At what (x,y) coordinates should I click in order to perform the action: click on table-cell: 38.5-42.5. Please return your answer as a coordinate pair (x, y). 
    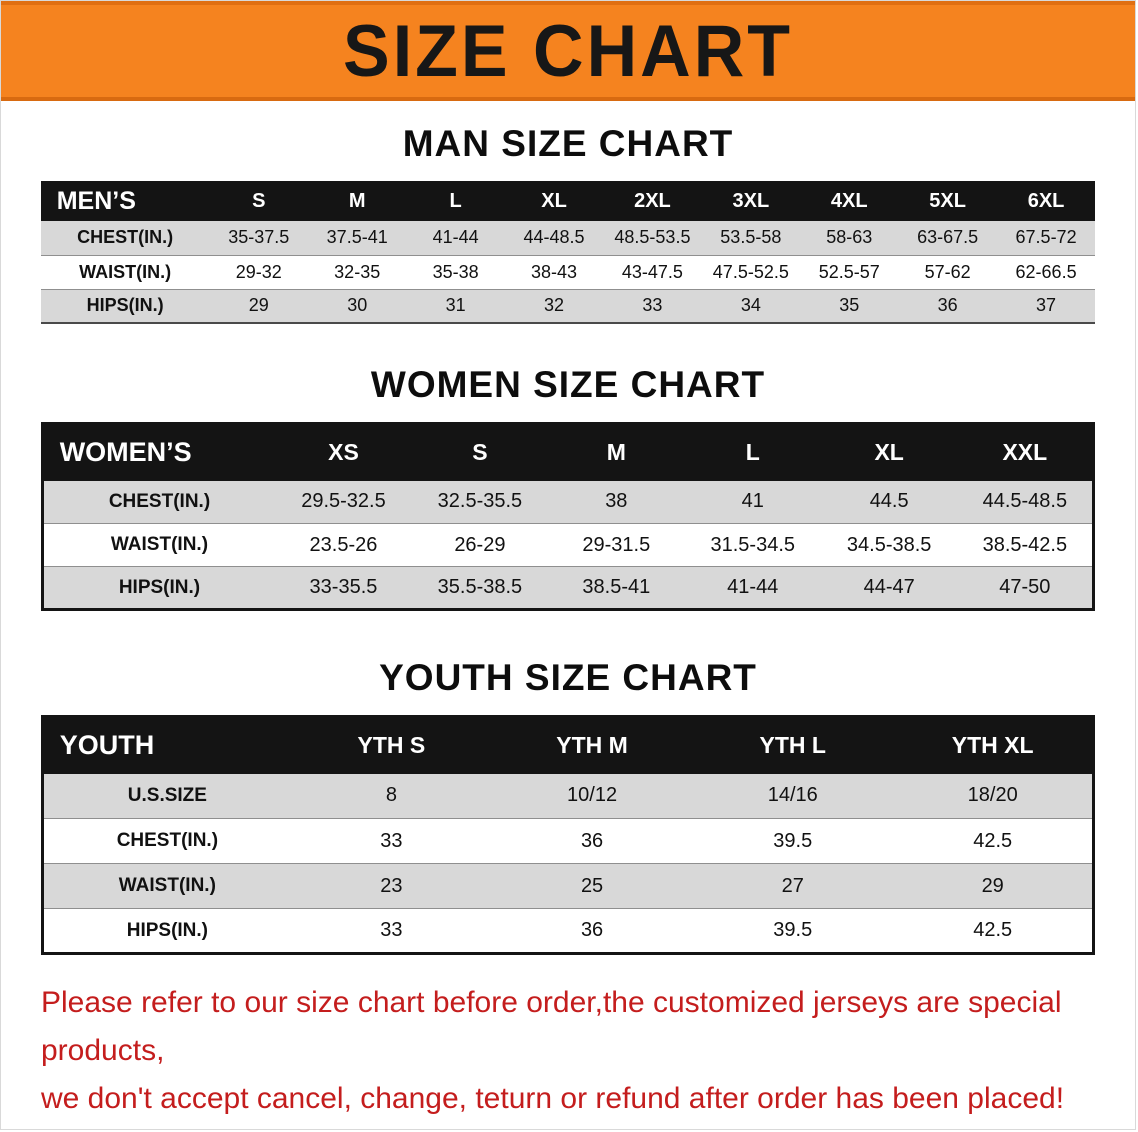
    Looking at the image, I should click on (1025, 544).